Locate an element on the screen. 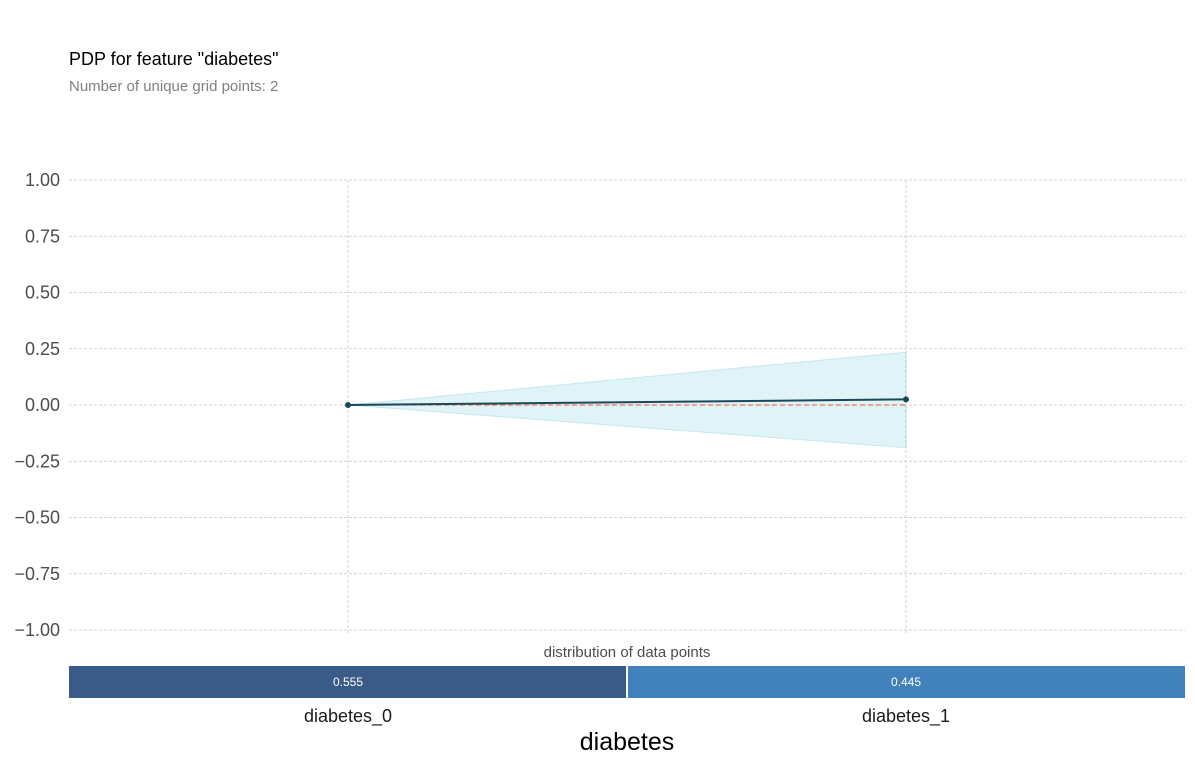 This screenshot has height=765, width=1195. y-tick-label: −1.00 is located at coordinates (37, 630).